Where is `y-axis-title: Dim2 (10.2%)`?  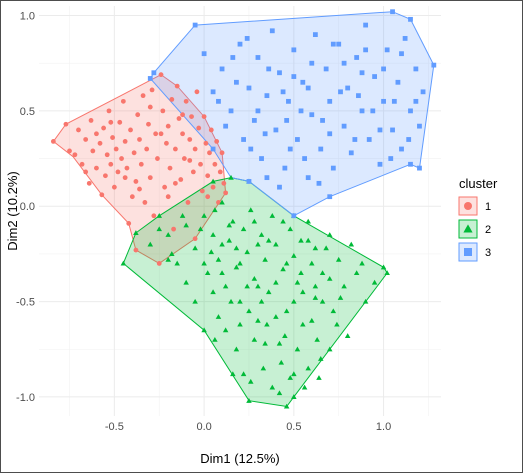 y-axis-title: Dim2 (10.2%) is located at coordinates (12, 210).